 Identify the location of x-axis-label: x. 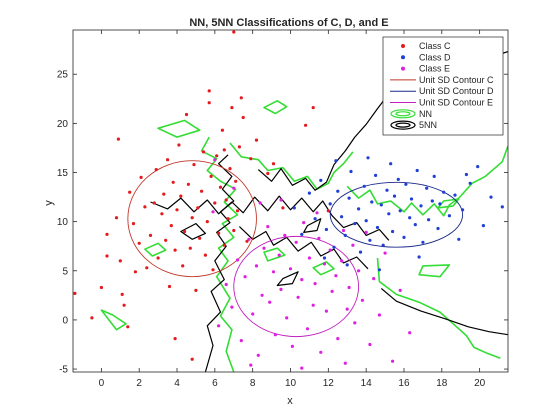
(290, 401).